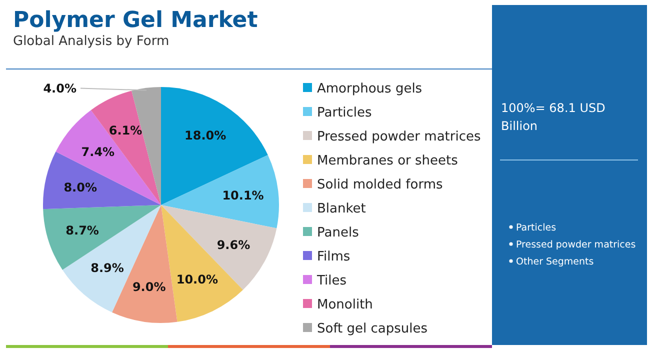  What do you see at coordinates (91, 41) in the screenshot?
I see `chart-subtitle: Global Analysis by Form` at bounding box center [91, 41].